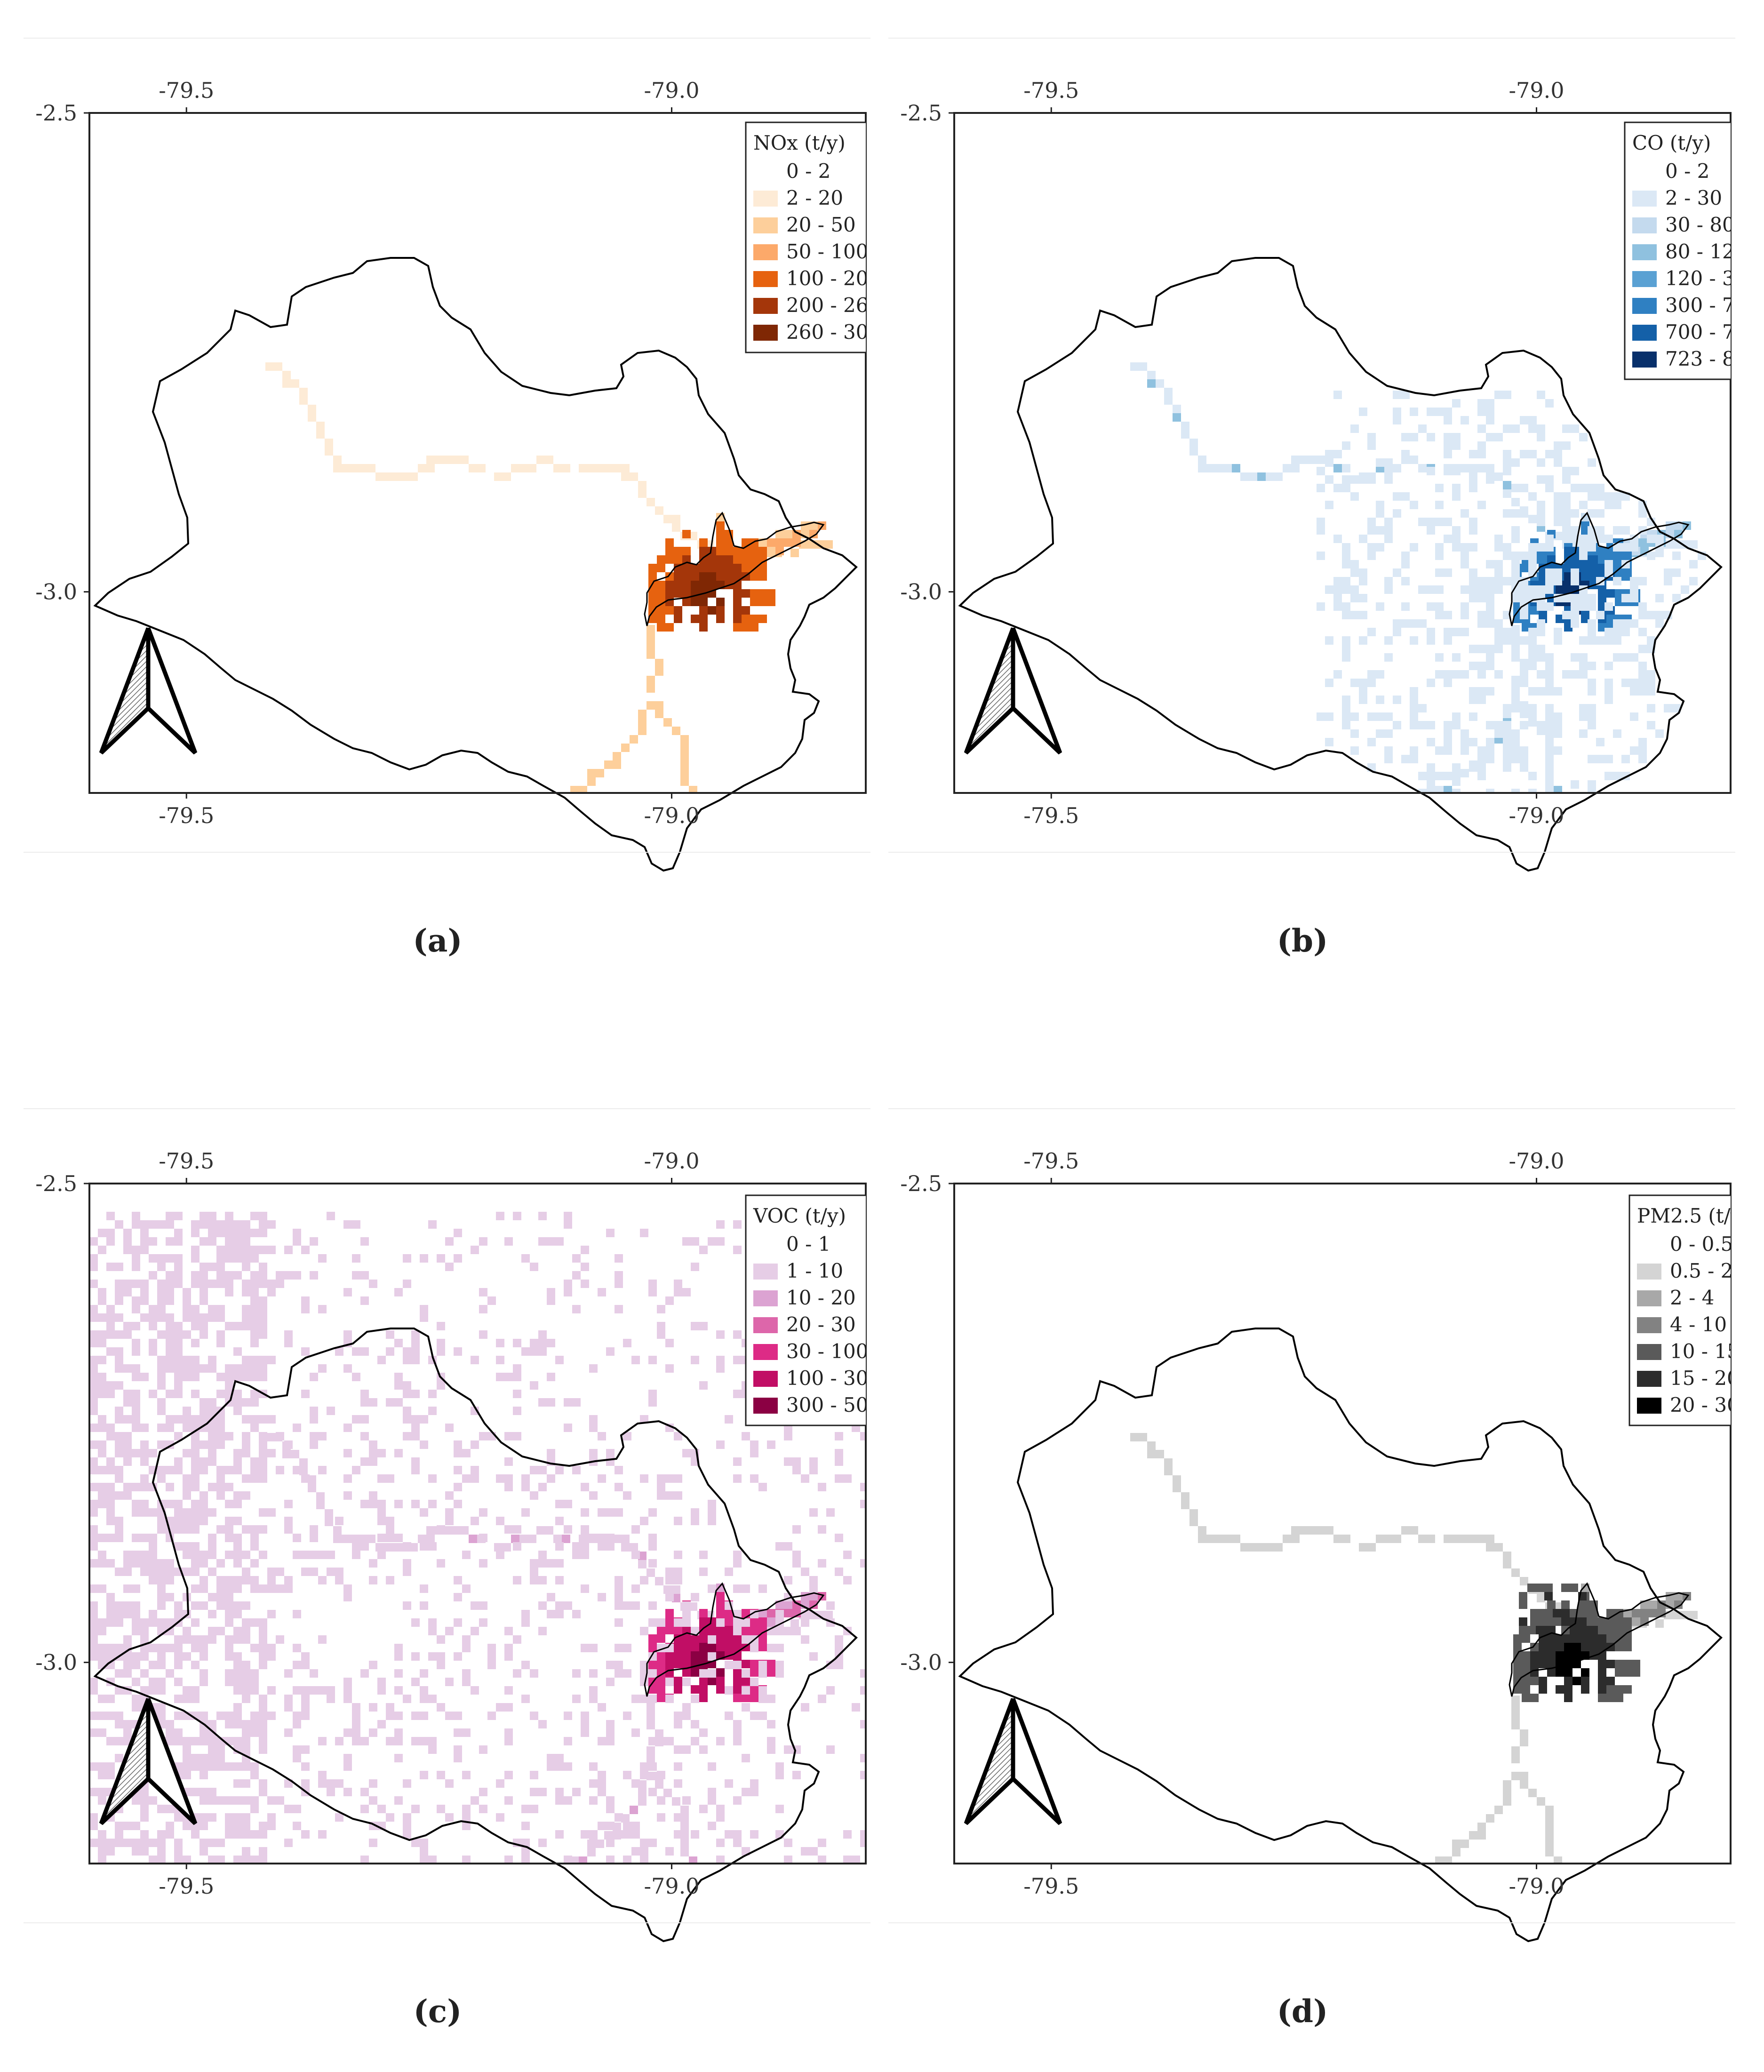 The image size is (1764, 2072). I want to click on x-tick-label-bottom: -79.5, so click(186, 1886).